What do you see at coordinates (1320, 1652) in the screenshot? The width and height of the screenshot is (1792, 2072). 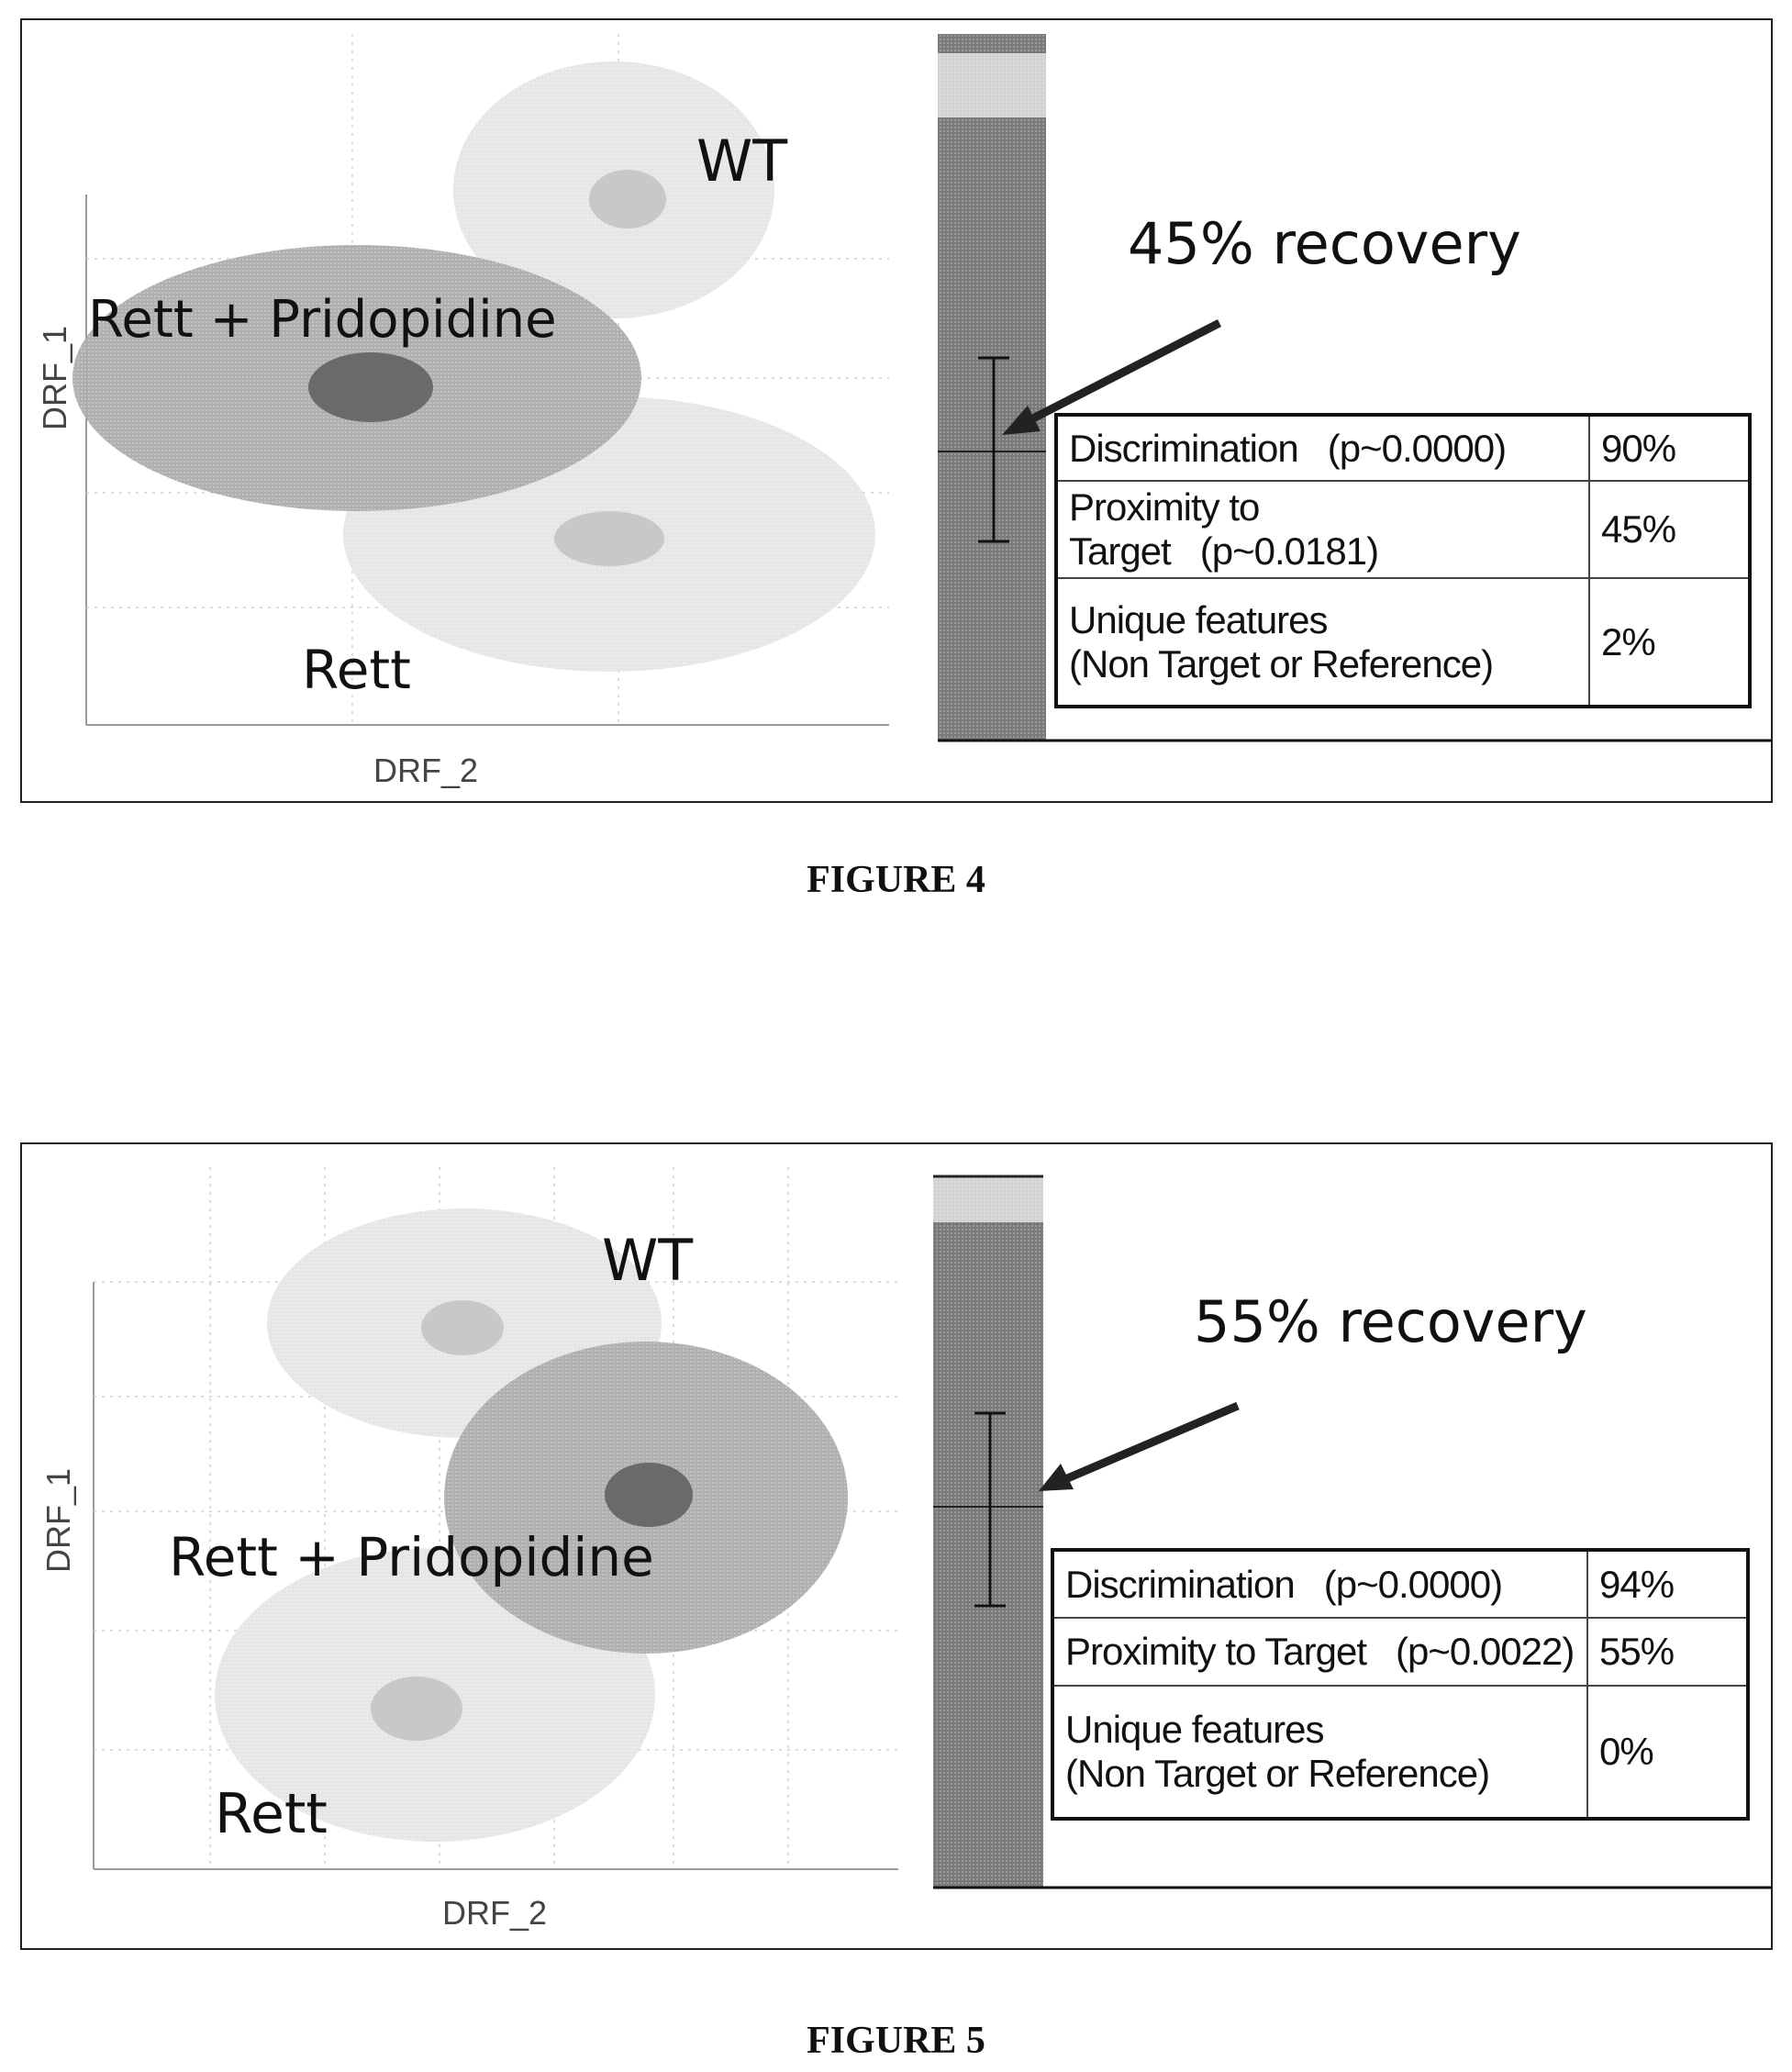 I see `row-label: Proximity to Target (p~0.0022)` at bounding box center [1320, 1652].